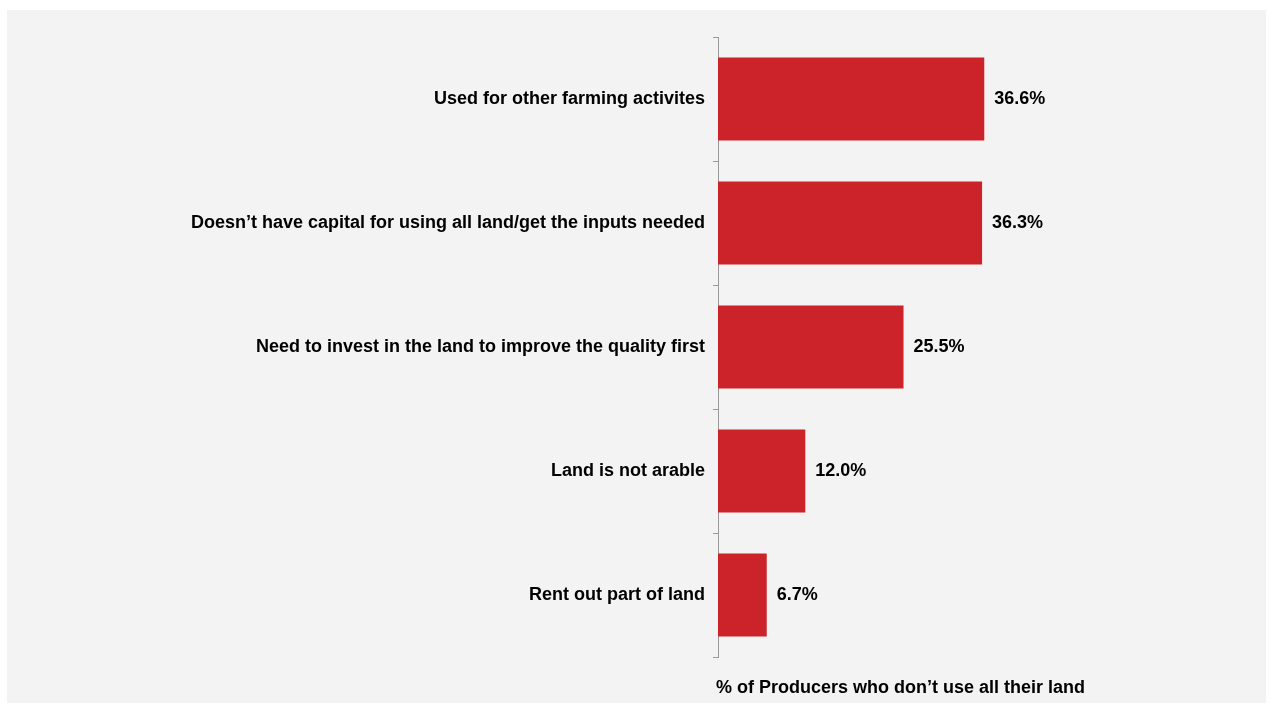 This screenshot has height=705, width=1273. What do you see at coordinates (569, 97) in the screenshot?
I see `y-tick-label: Used for other farming activites` at bounding box center [569, 97].